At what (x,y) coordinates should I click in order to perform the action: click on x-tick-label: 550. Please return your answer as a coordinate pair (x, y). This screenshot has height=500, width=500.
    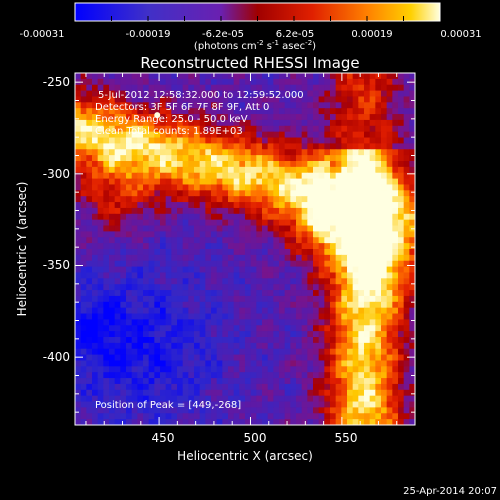
    Looking at the image, I should click on (346, 438).